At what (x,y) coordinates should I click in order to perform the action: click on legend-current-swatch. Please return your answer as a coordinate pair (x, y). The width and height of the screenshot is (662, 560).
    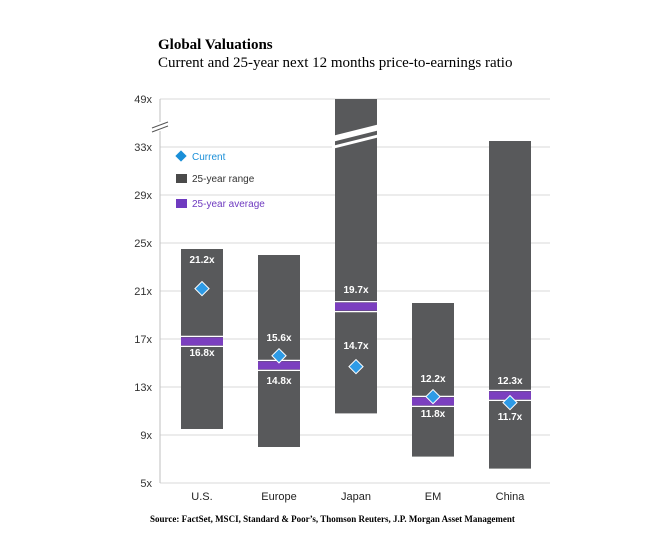
    Looking at the image, I should click on (181, 156).